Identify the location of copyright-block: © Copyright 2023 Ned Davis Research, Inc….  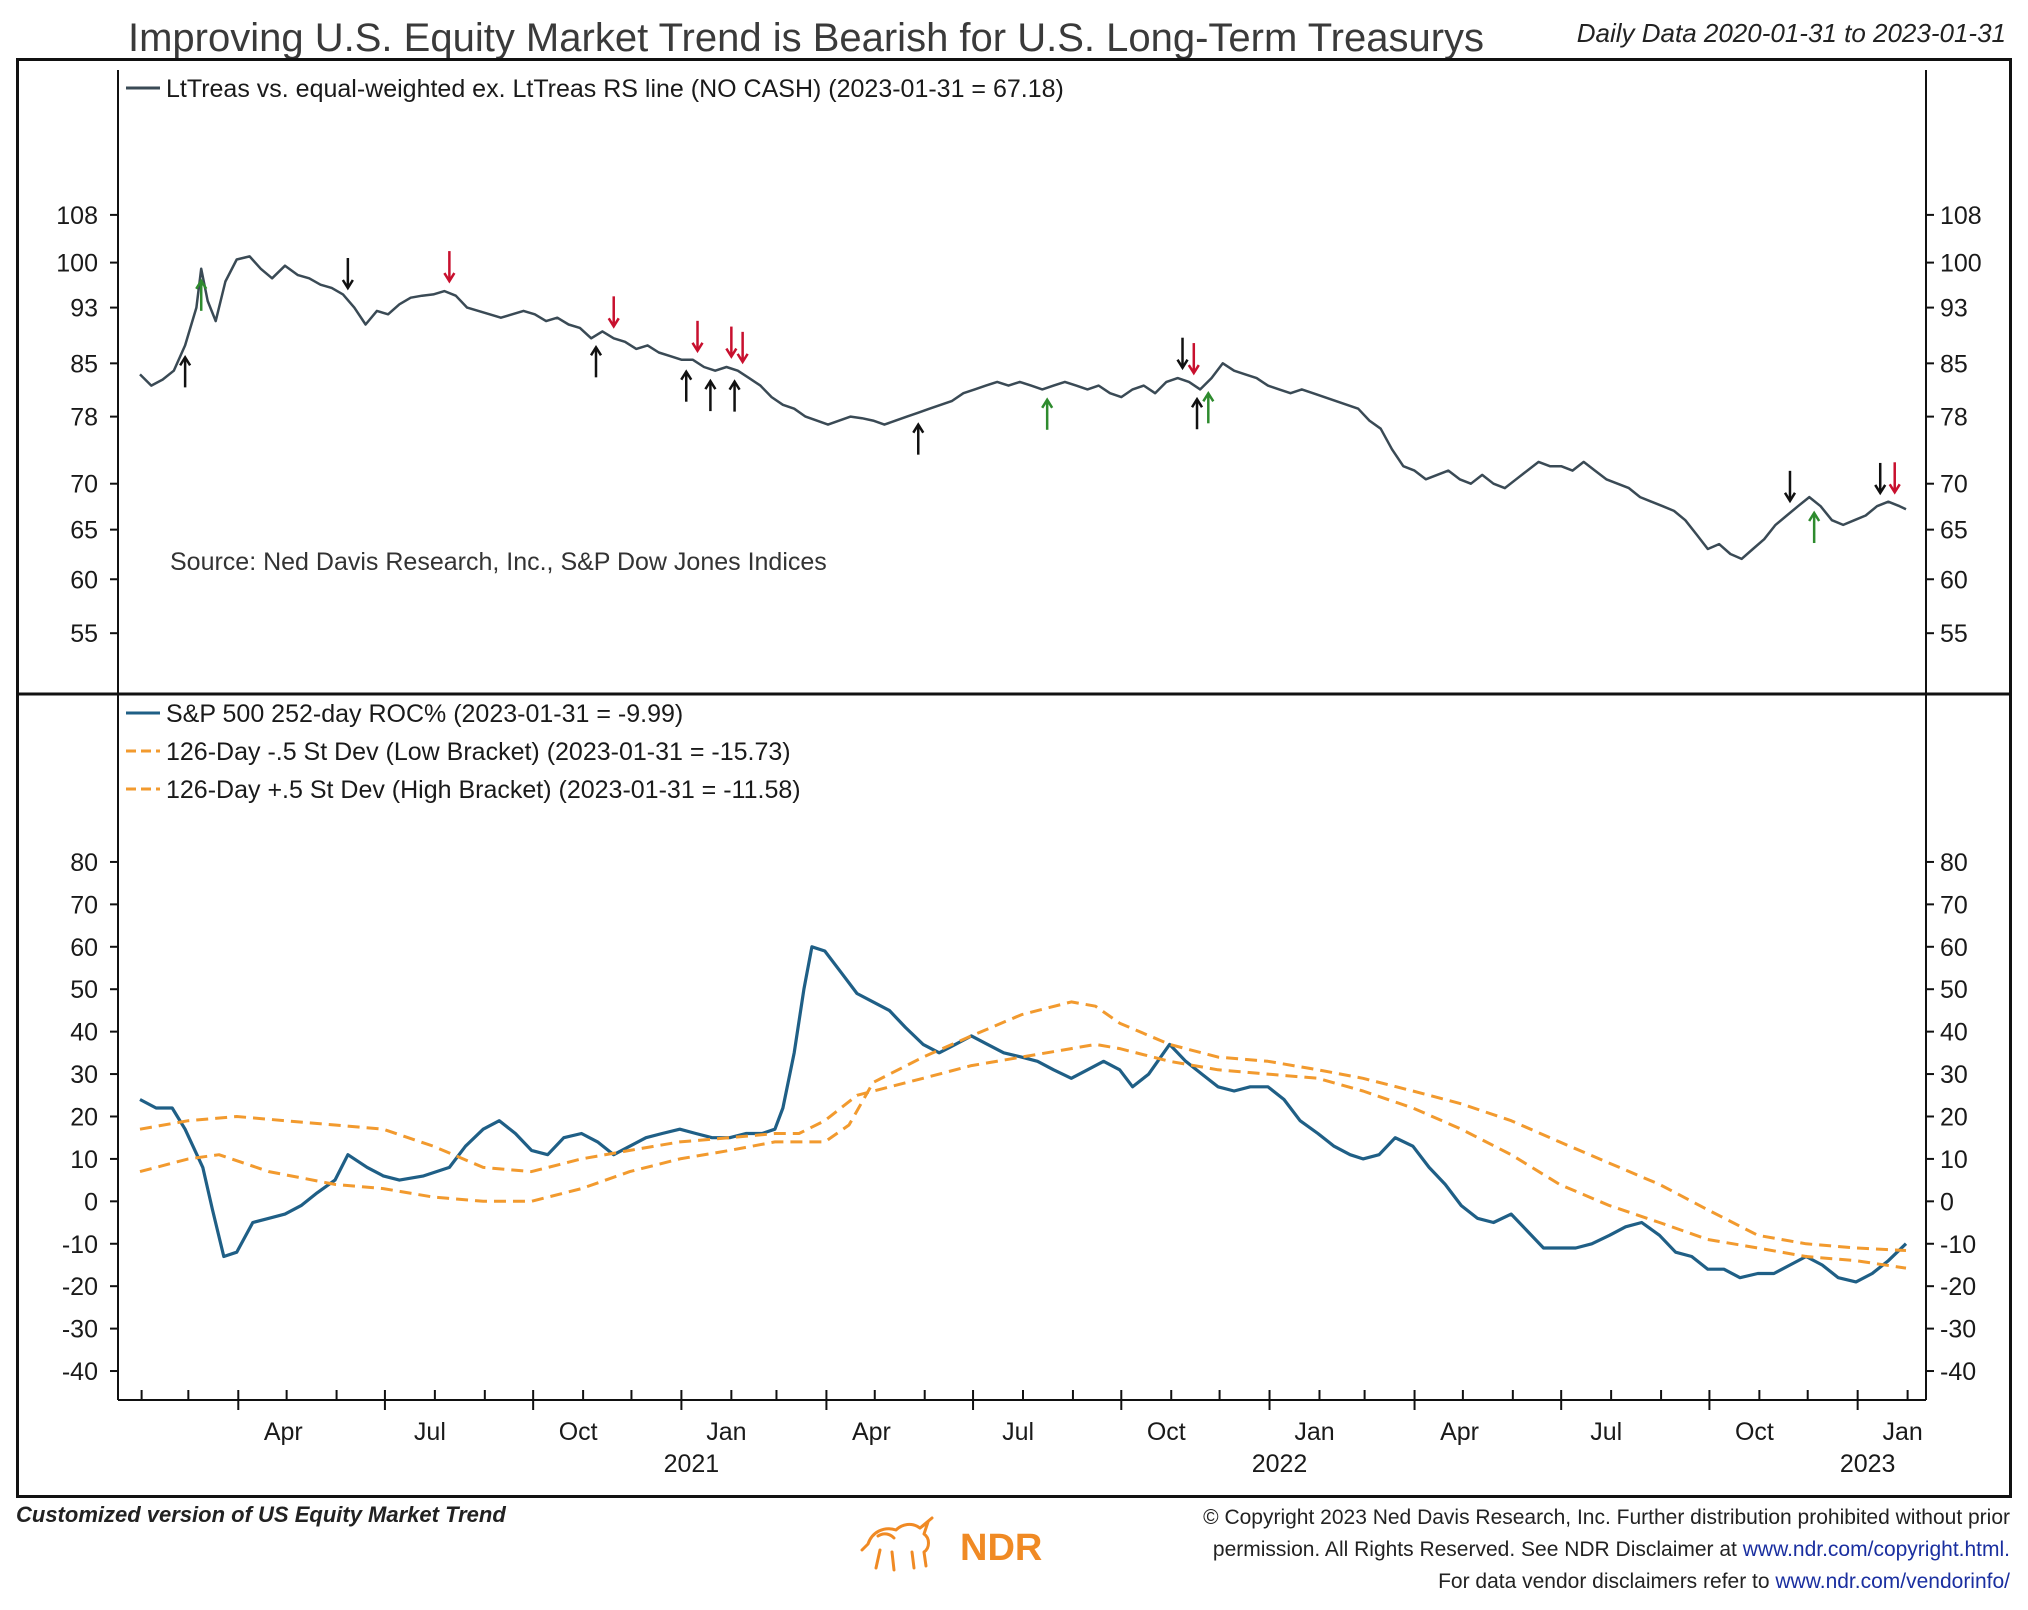
(1606, 1550).